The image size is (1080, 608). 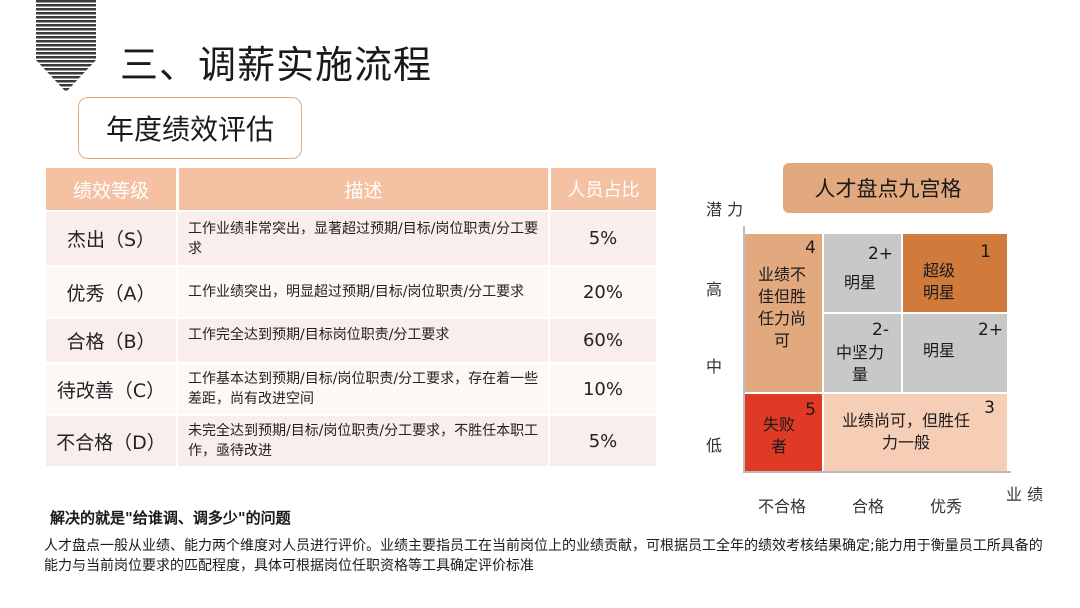 I want to click on grid-cell-1: 1 超级明星, so click(x=955, y=273).